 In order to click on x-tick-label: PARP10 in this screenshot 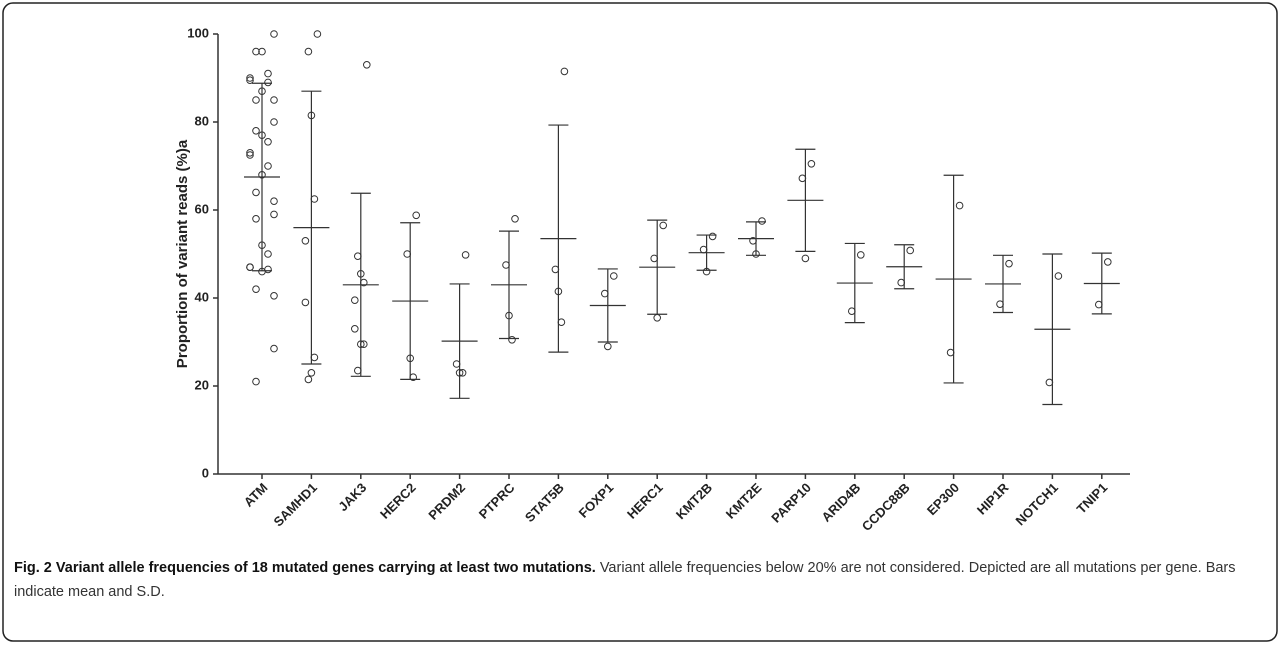, I will do `click(791, 503)`.